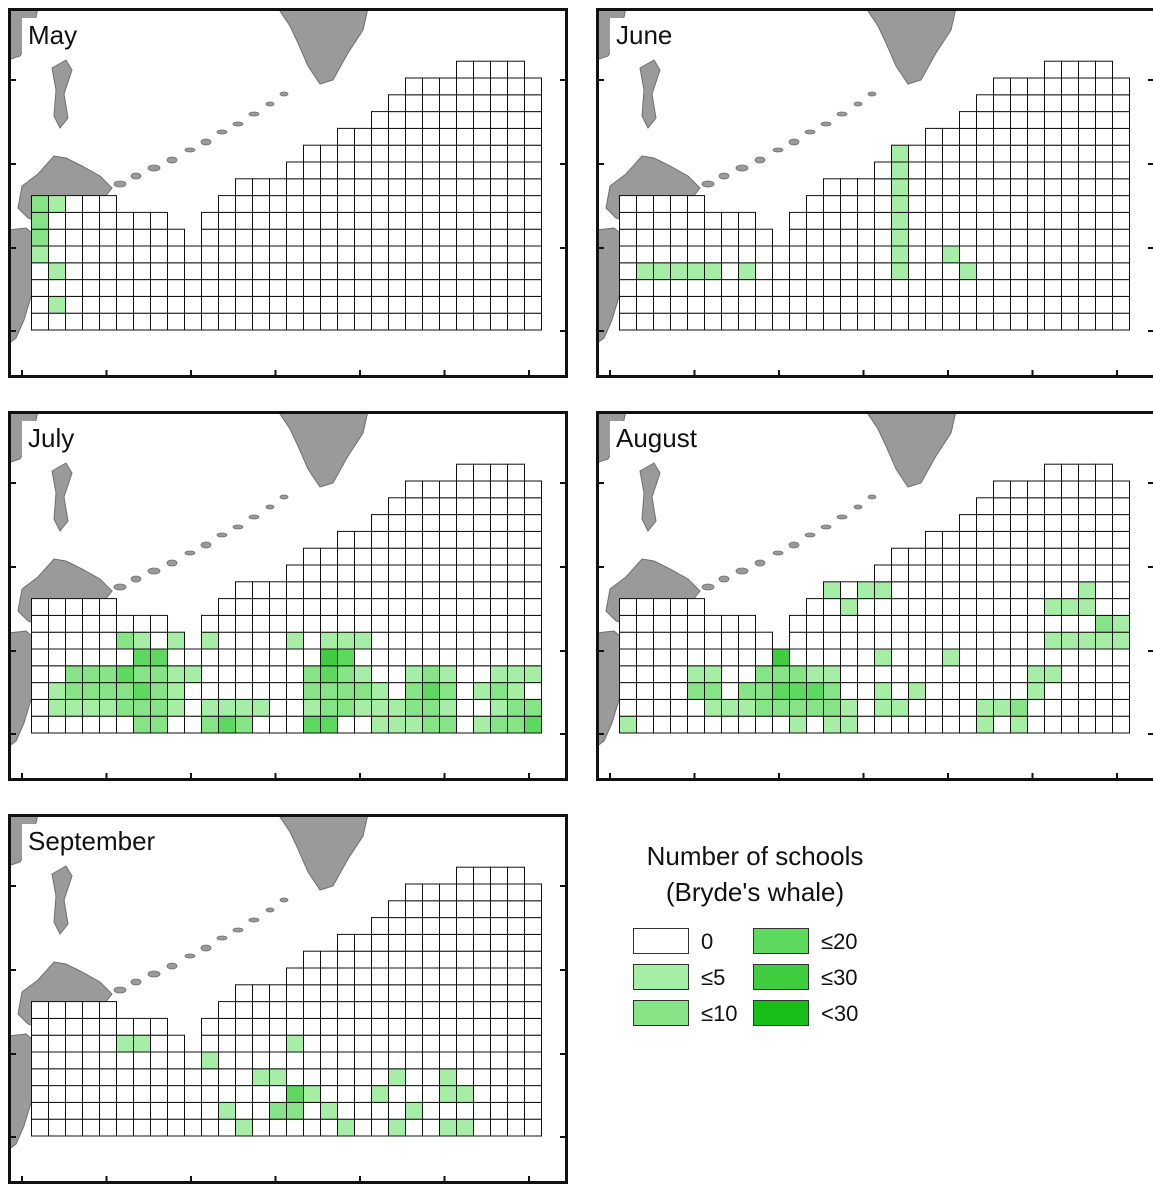  What do you see at coordinates (755, 892) in the screenshot?
I see `legend-subtitle: (Bryde's whale)` at bounding box center [755, 892].